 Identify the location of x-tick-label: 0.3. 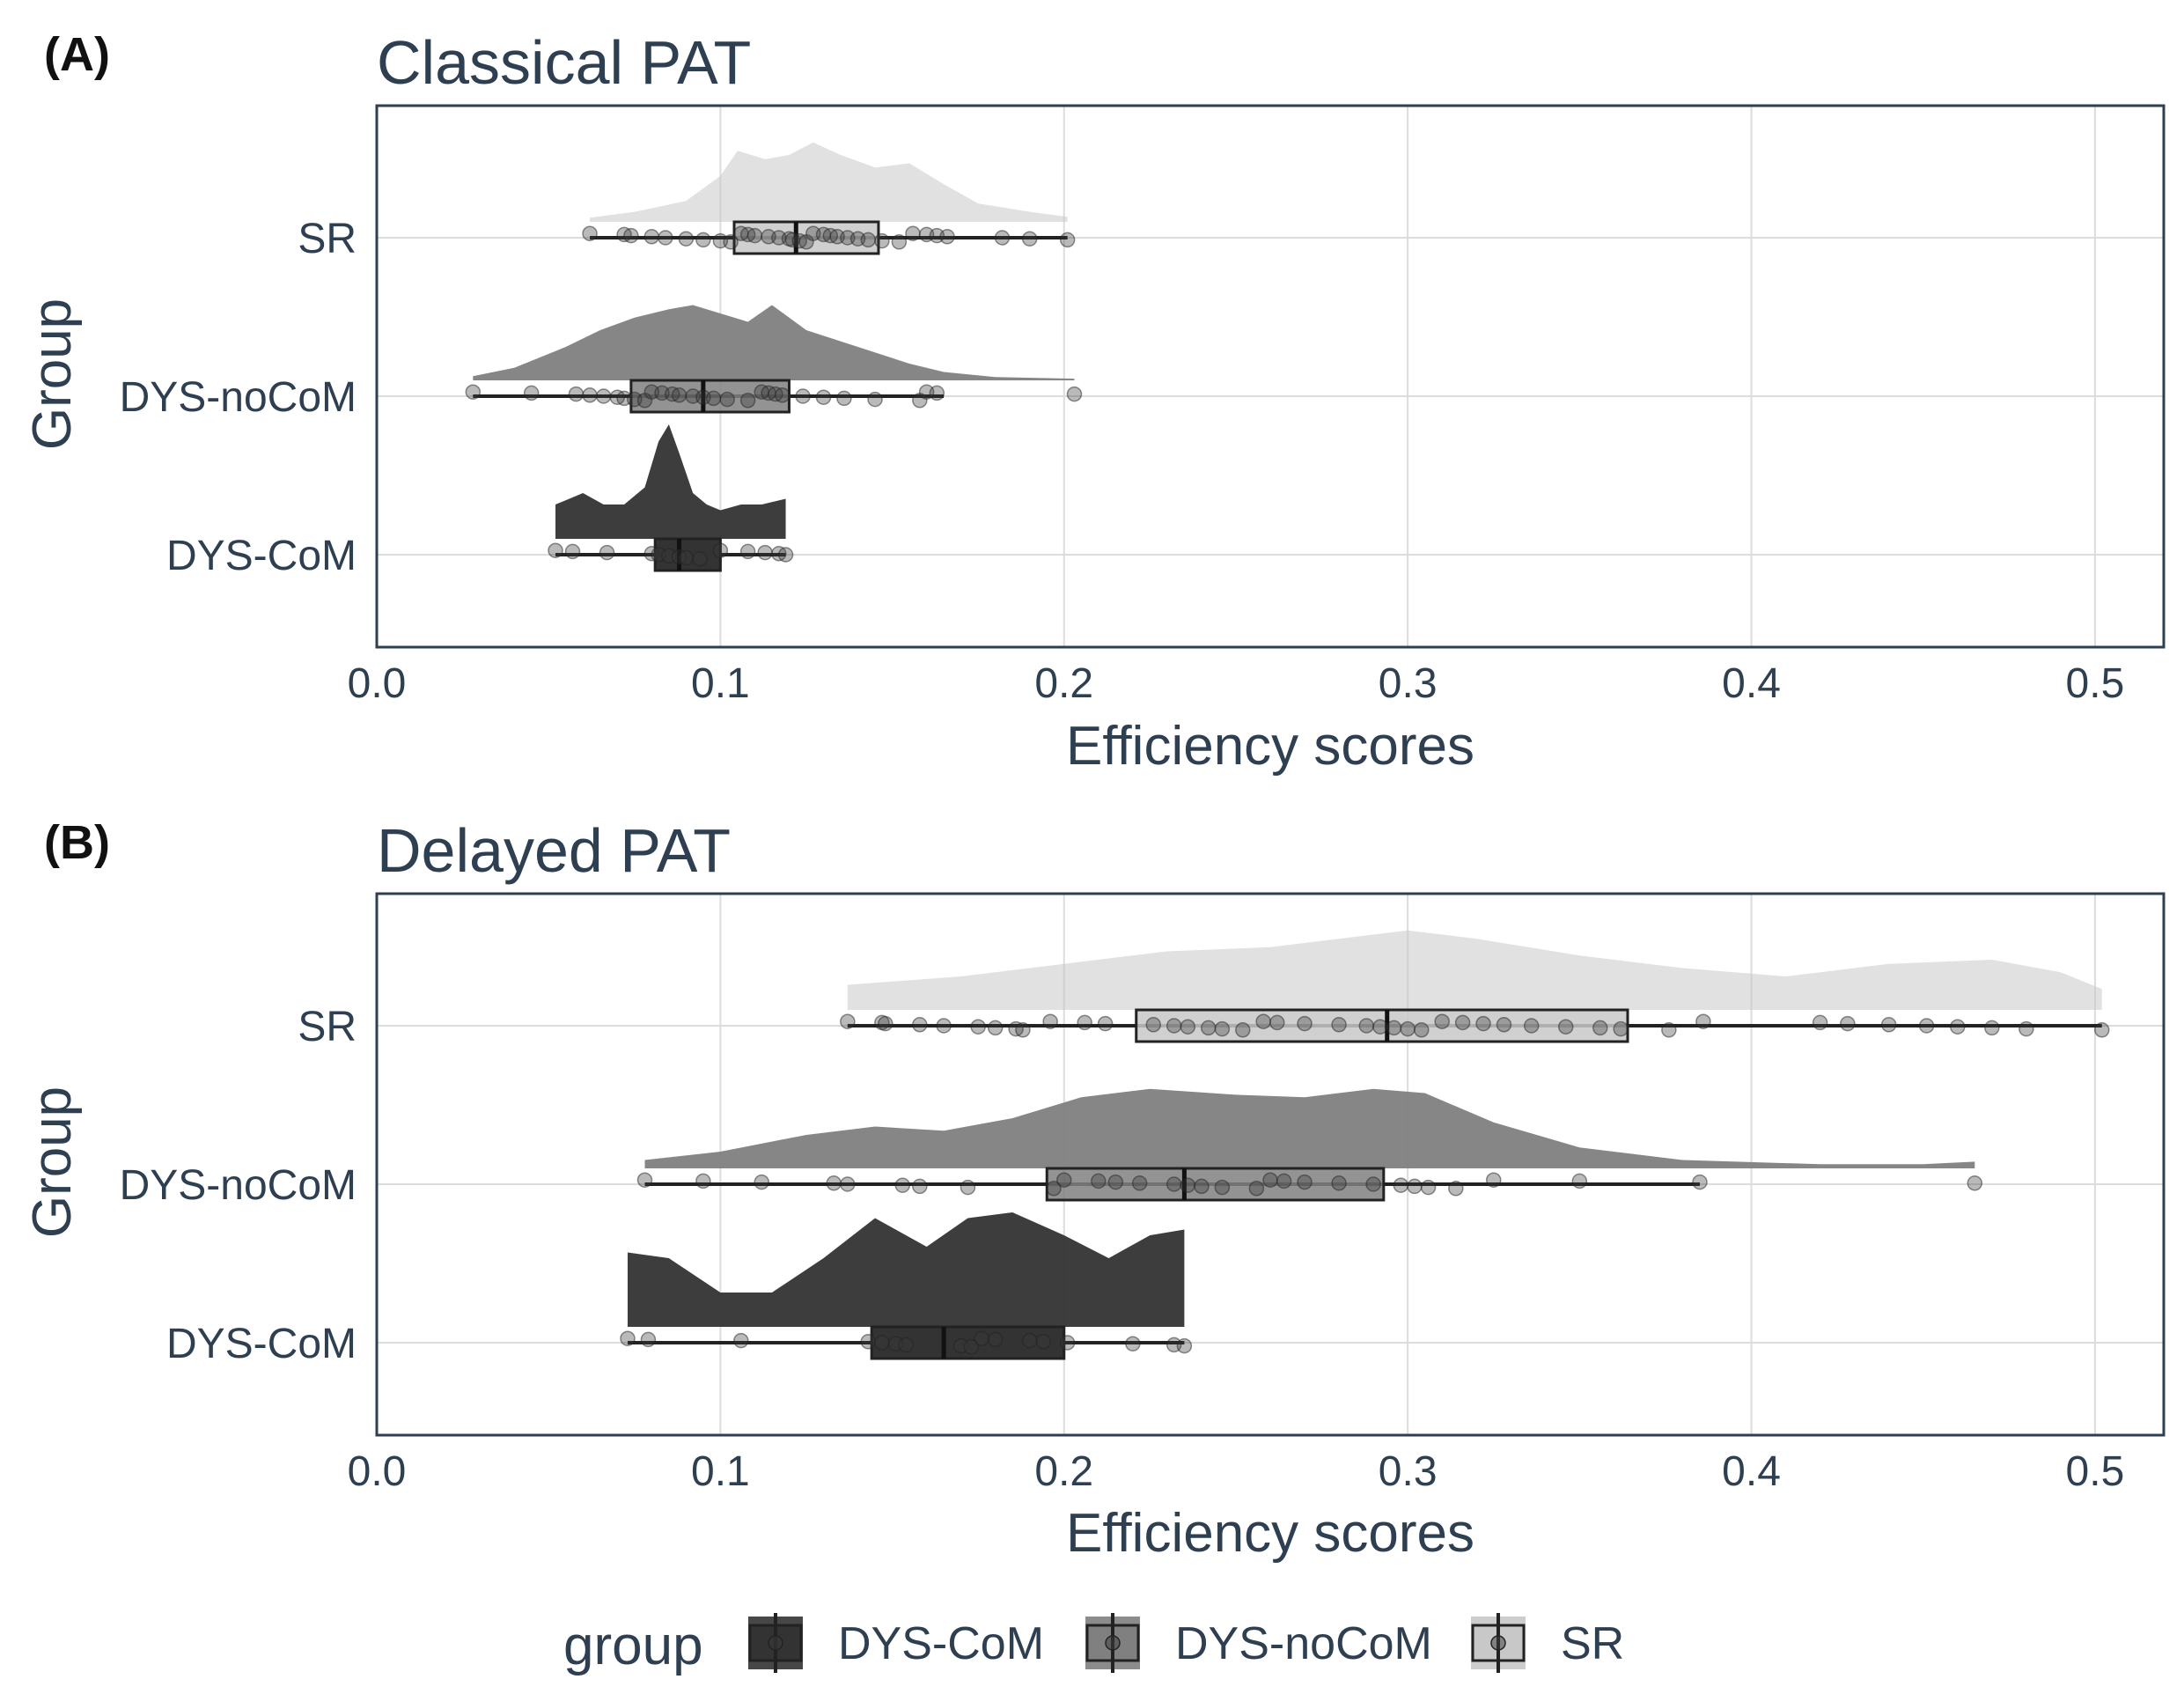
(1408, 1471).